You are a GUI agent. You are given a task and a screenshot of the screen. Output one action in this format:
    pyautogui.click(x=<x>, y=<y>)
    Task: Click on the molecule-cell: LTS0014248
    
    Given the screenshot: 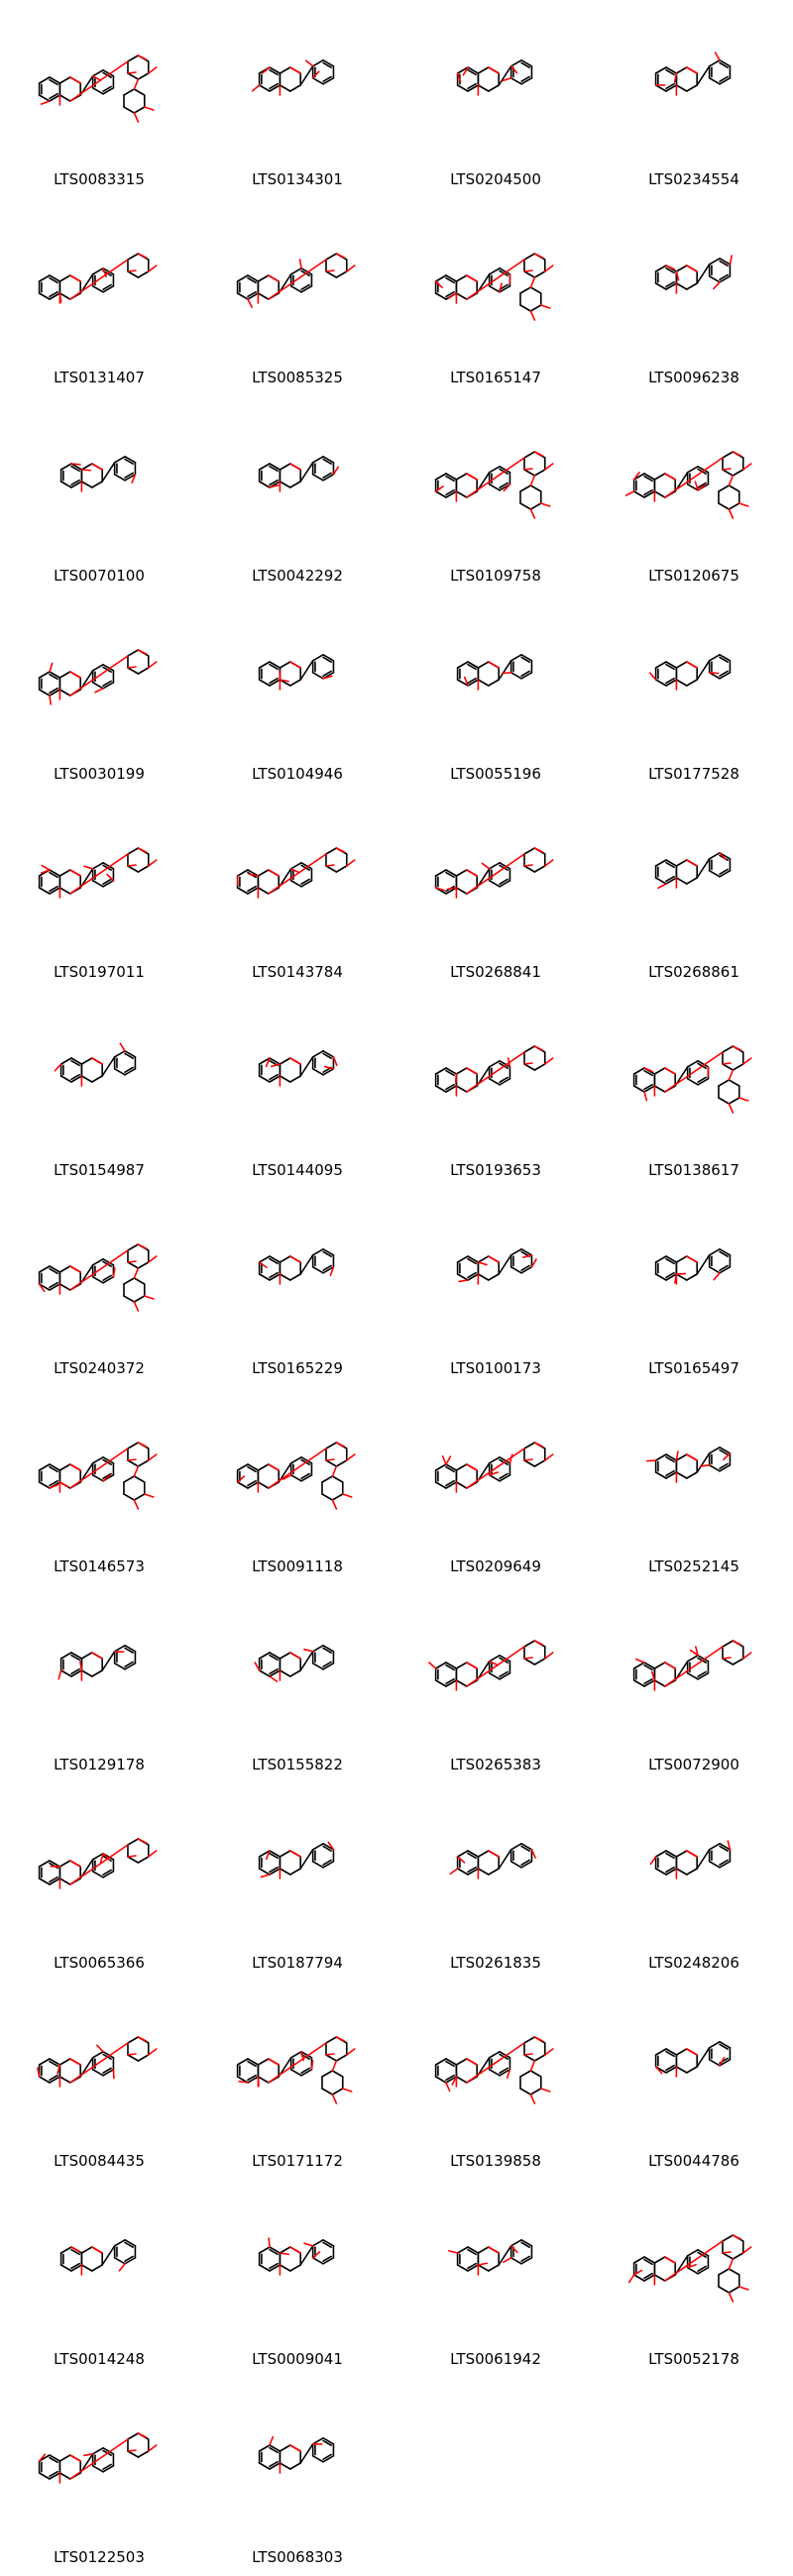 What is the action you would take?
    pyautogui.click(x=99, y=2279)
    